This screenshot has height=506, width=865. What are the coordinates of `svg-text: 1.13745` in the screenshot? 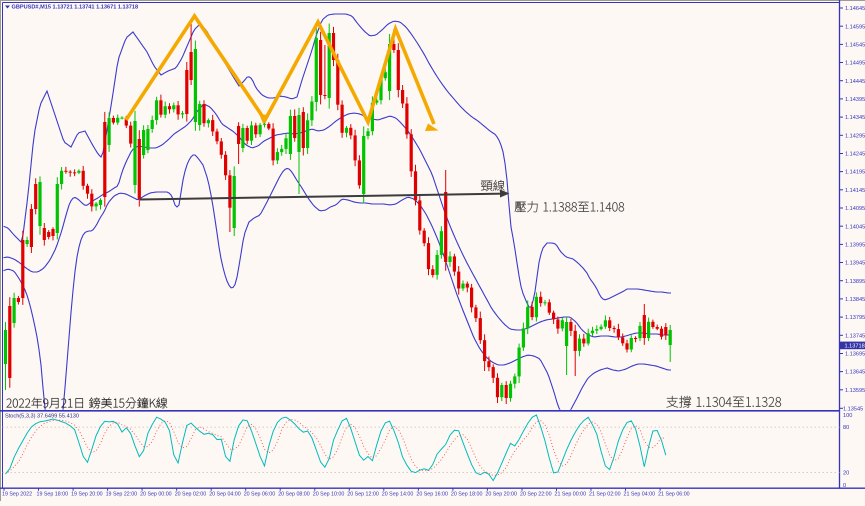 It's located at (855, 336).